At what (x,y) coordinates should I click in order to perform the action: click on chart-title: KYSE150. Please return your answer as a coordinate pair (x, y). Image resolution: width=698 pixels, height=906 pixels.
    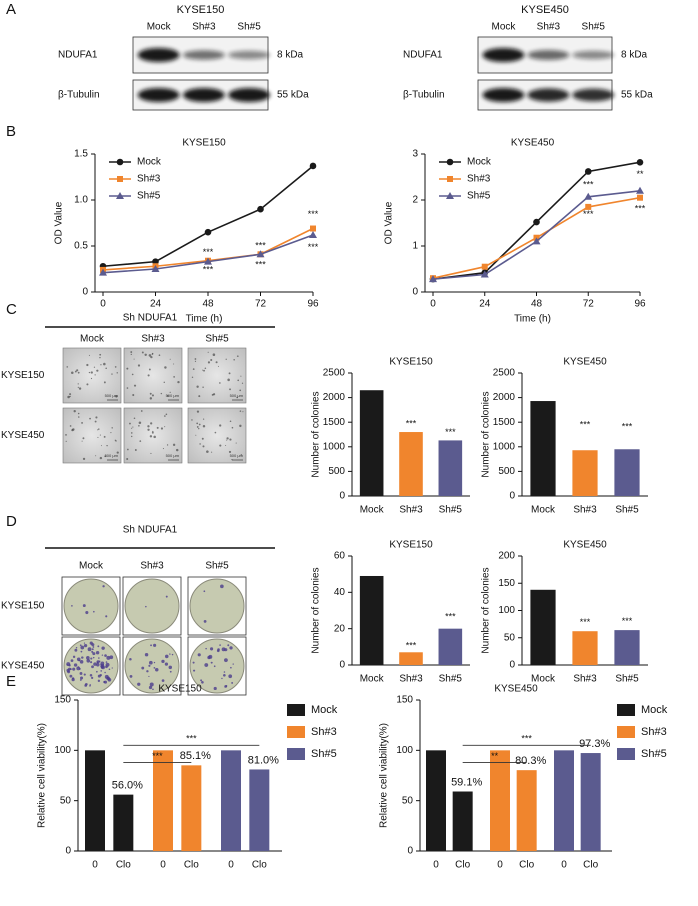
    Looking at the image, I should click on (204, 143).